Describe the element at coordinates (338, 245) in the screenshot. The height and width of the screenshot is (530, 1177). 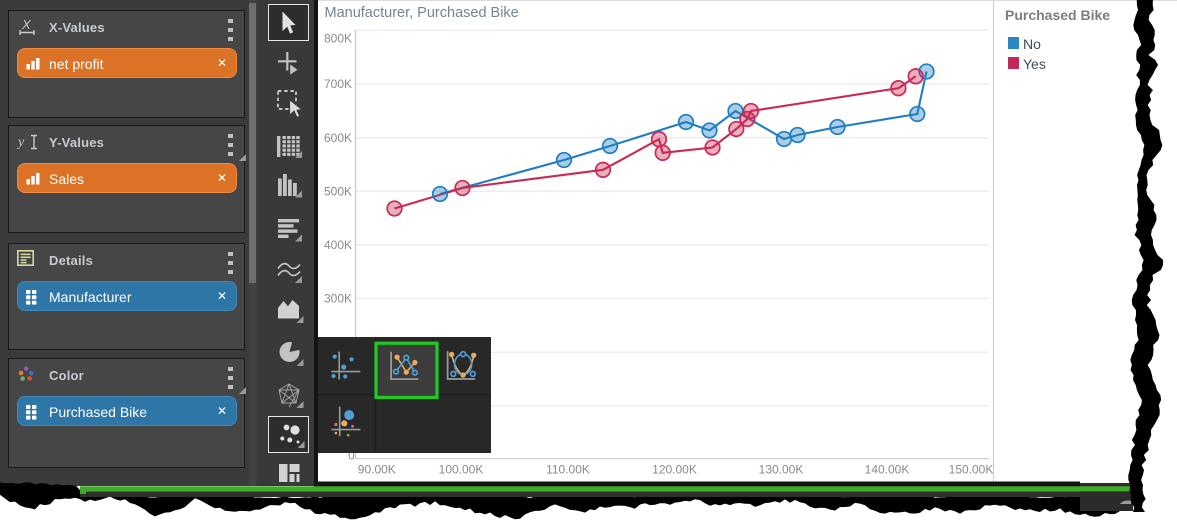
I see `svg-text: 400K` at that location.